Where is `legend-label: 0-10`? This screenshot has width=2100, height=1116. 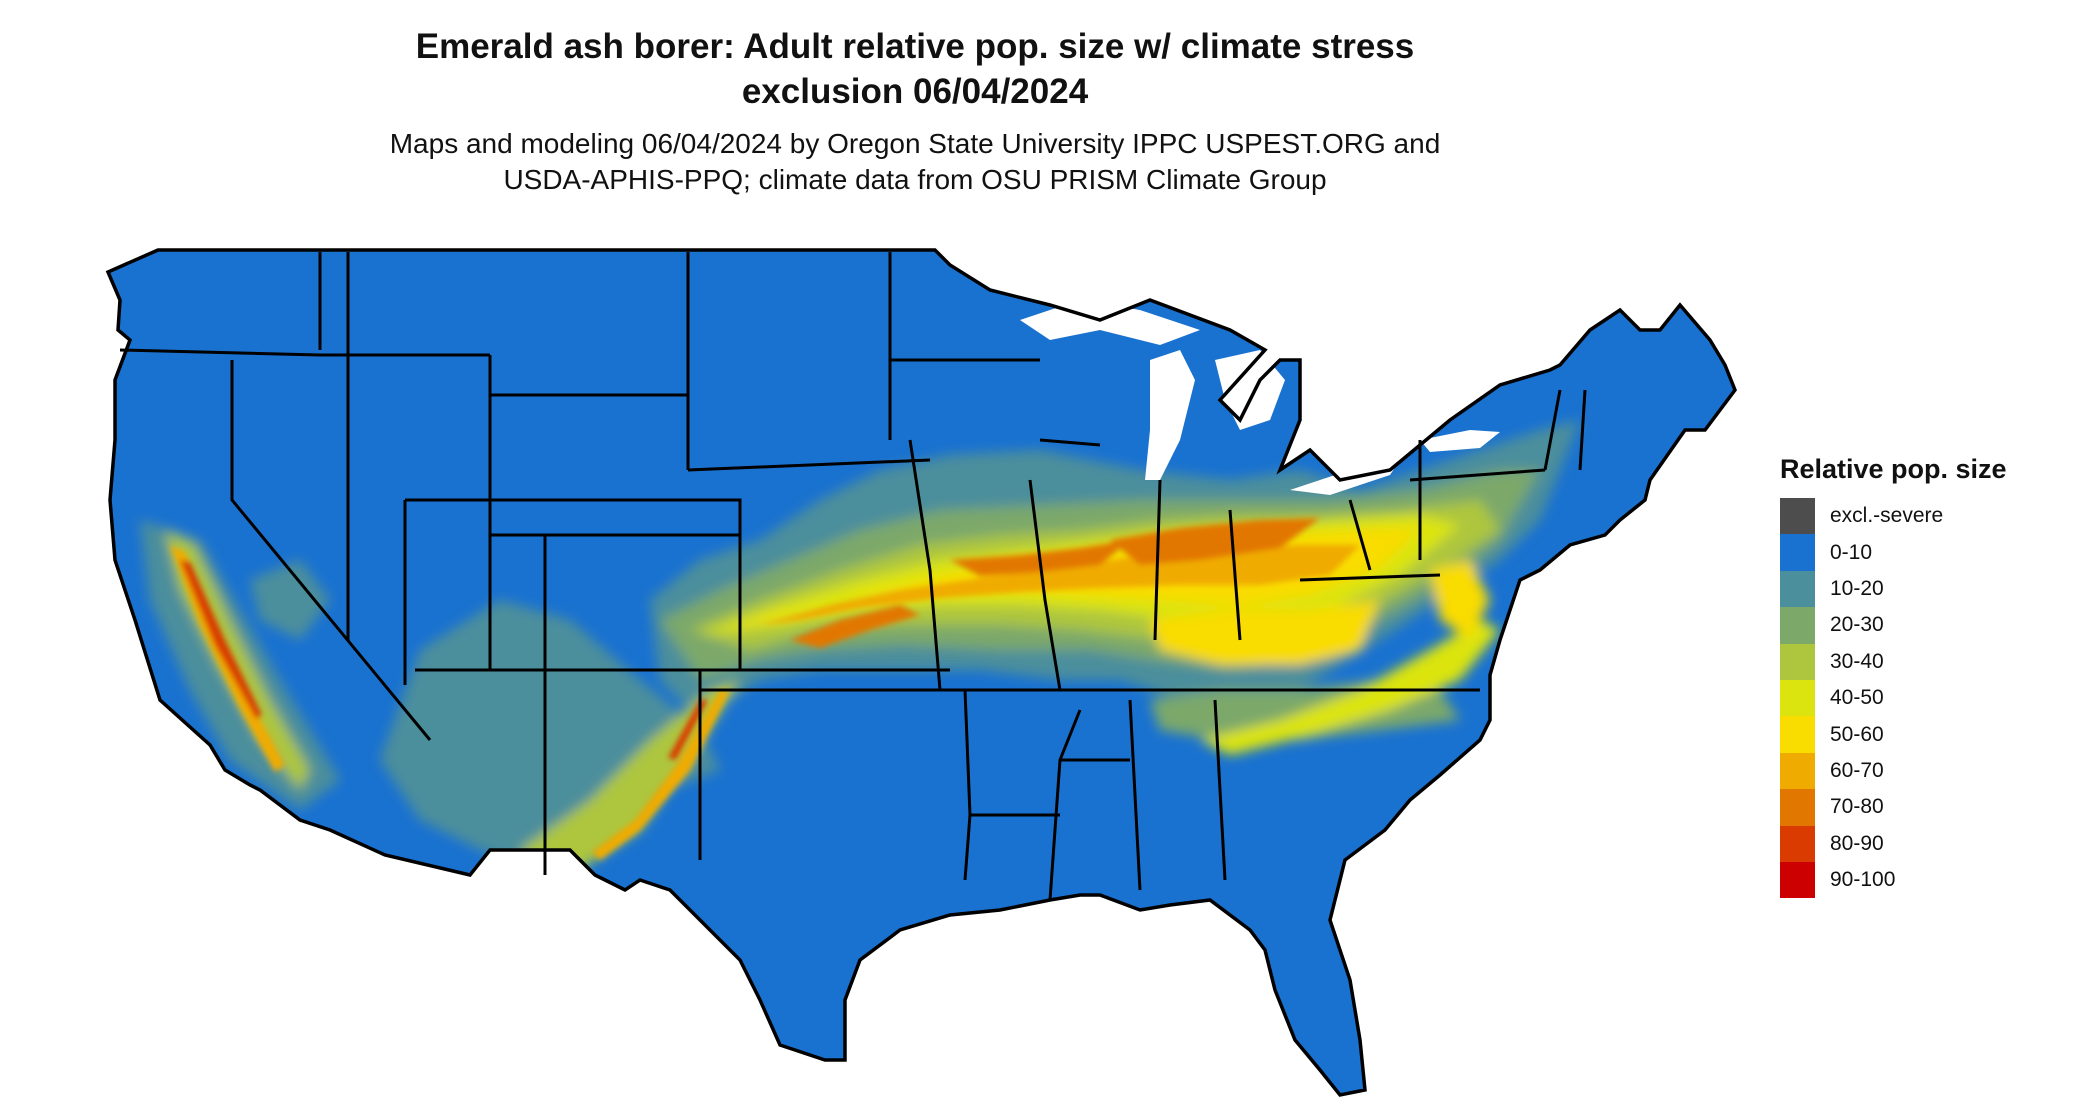 legend-label: 0-10 is located at coordinates (1851, 552).